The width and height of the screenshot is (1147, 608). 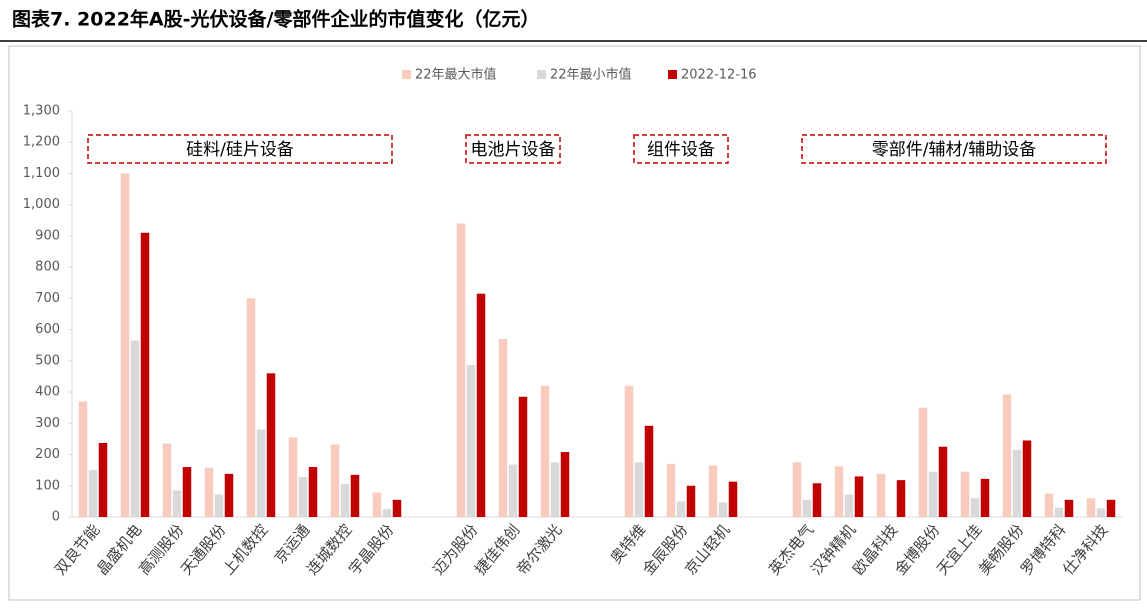 What do you see at coordinates (591, 75) in the screenshot?
I see `legend-label: 22年最小市值` at bounding box center [591, 75].